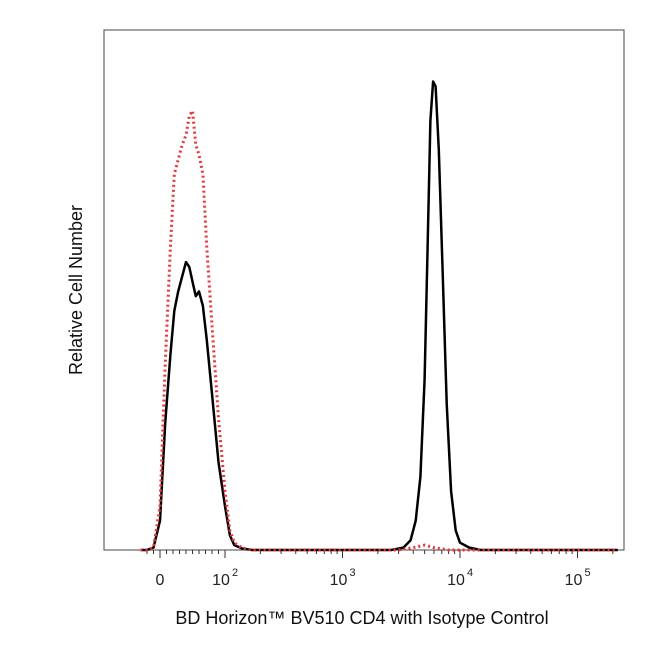 Image resolution: width=645 pixels, height=649 pixels. Describe the element at coordinates (368, 554) in the screenshot. I see `x-major-ticks` at that location.